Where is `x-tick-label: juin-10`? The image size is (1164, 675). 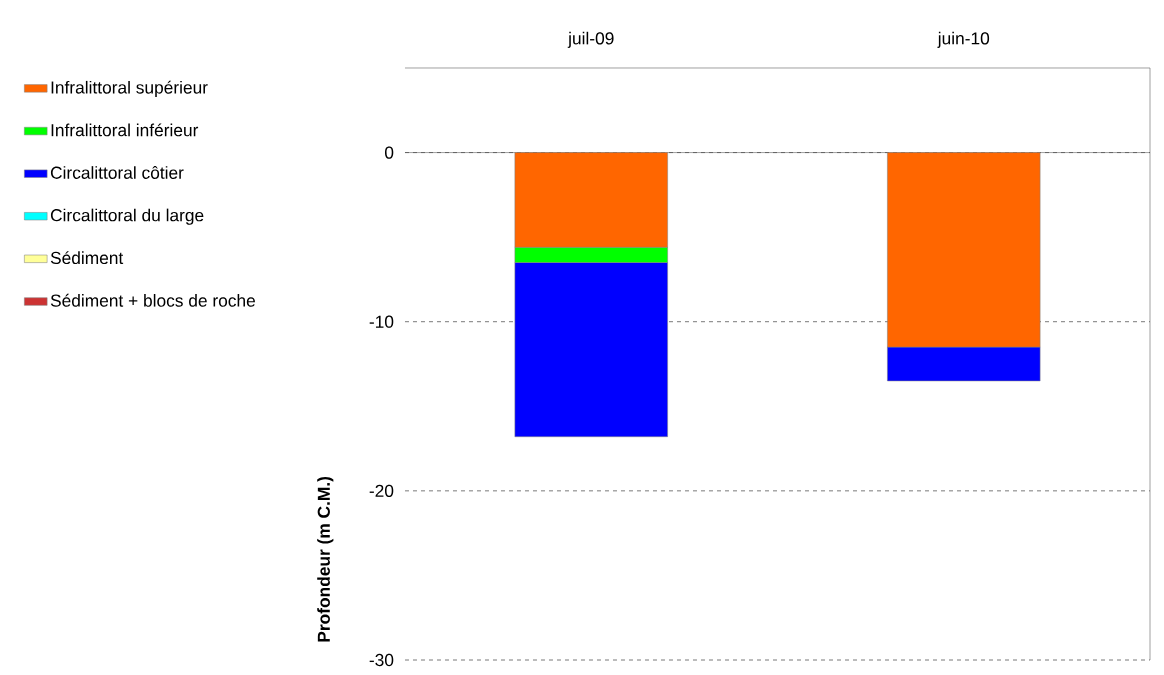
x-tick-label: juin-10 is located at coordinates (963, 39).